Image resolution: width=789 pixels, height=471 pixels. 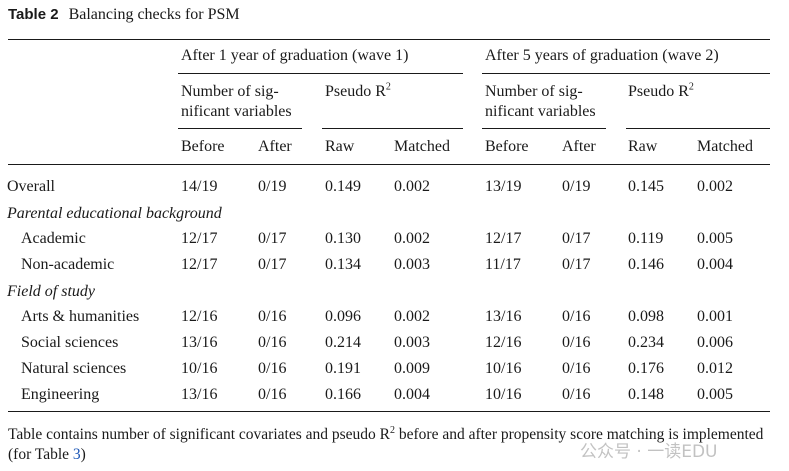 I want to click on w2-pseudo-header: Pseudo R2, so click(x=661, y=90).